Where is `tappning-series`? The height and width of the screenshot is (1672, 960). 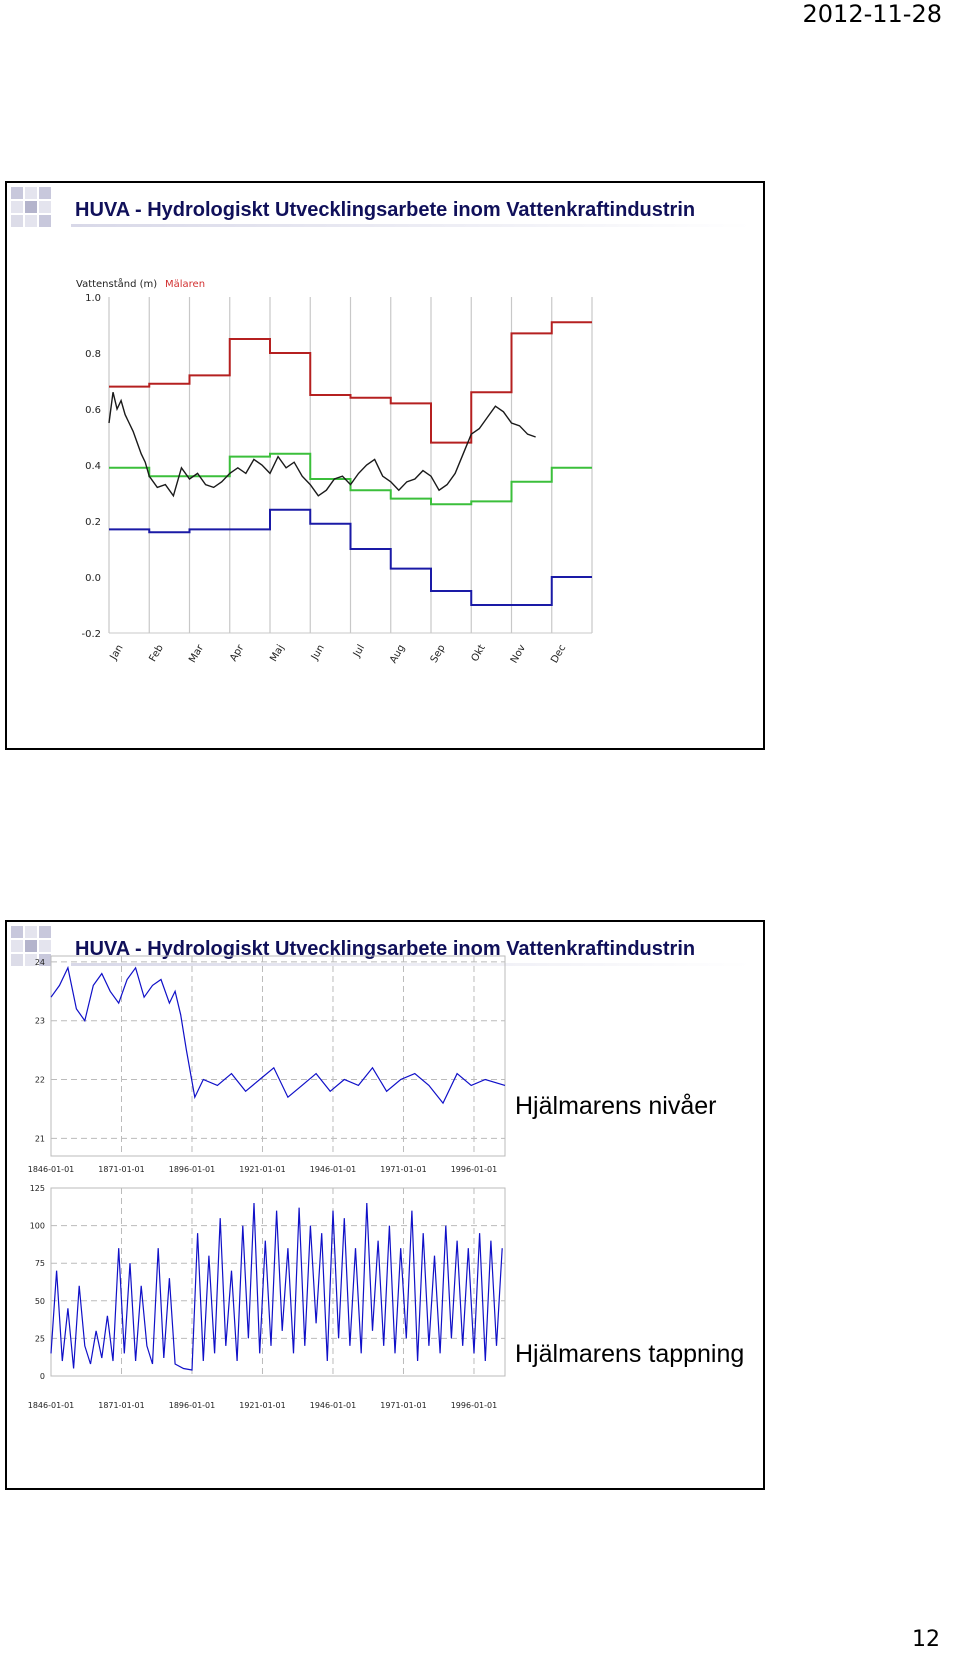
tappning-series is located at coordinates (276, 1286).